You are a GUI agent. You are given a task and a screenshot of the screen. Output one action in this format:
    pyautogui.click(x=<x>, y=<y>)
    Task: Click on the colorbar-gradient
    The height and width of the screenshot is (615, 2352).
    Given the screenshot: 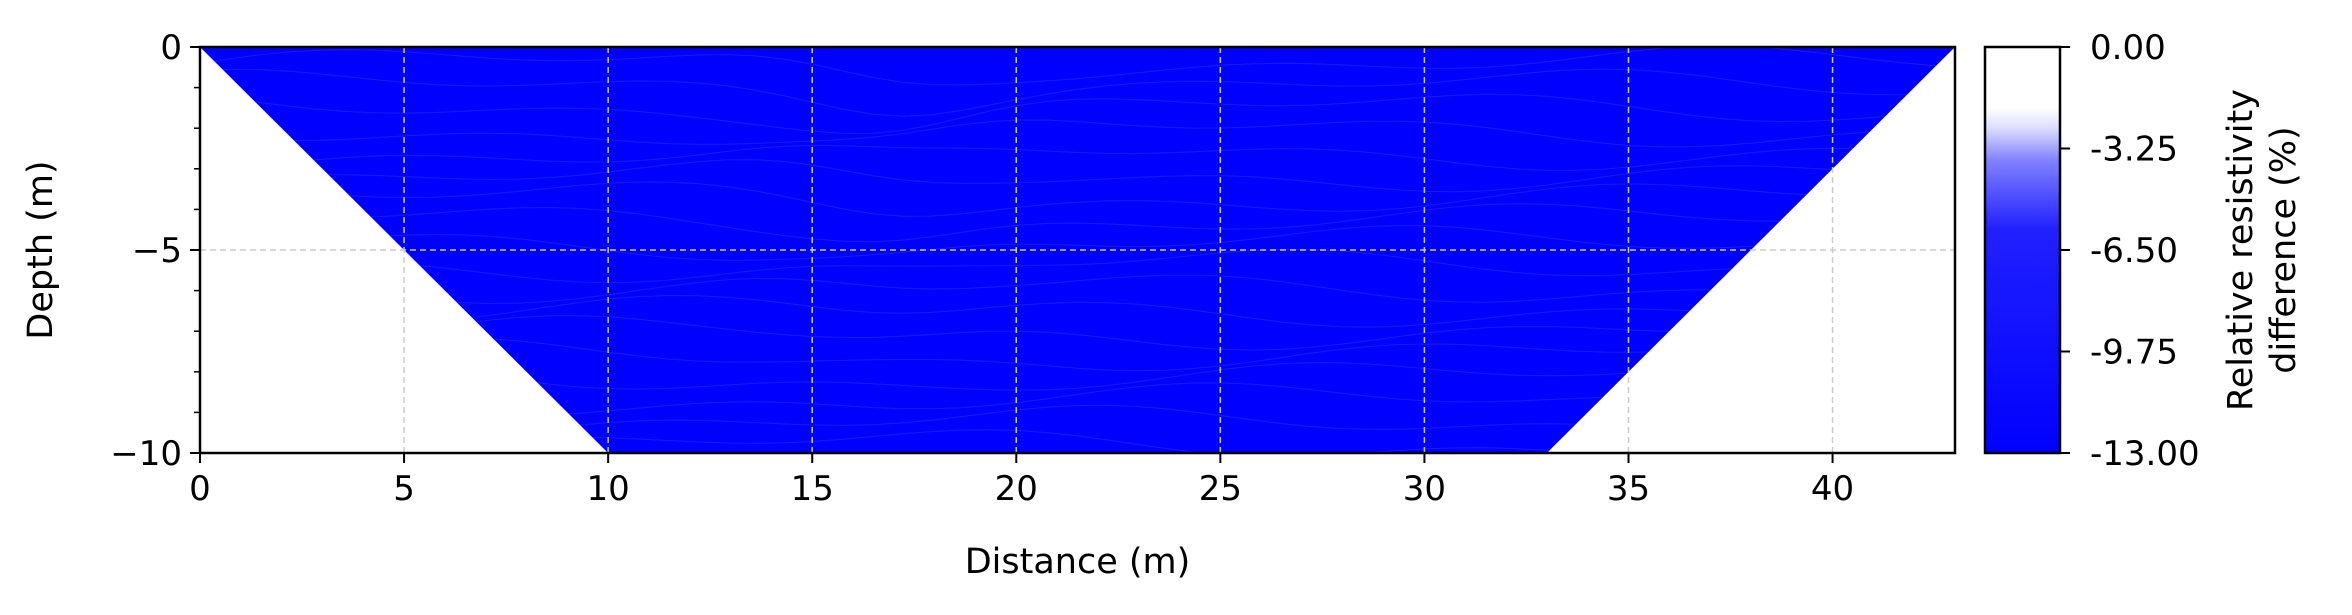 What is the action you would take?
    pyautogui.click(x=2022, y=250)
    